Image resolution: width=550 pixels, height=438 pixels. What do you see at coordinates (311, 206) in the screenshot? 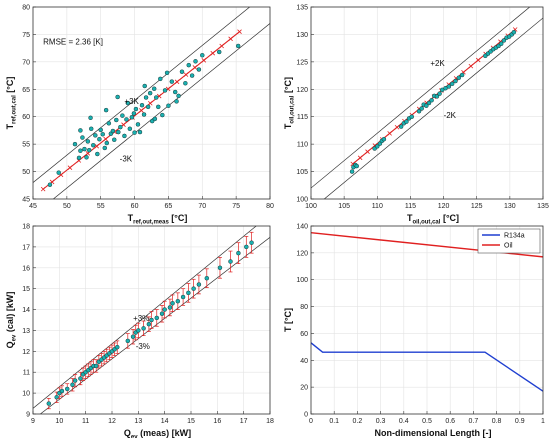
I see `x-tick-label-0: 100` at bounding box center [311, 206].